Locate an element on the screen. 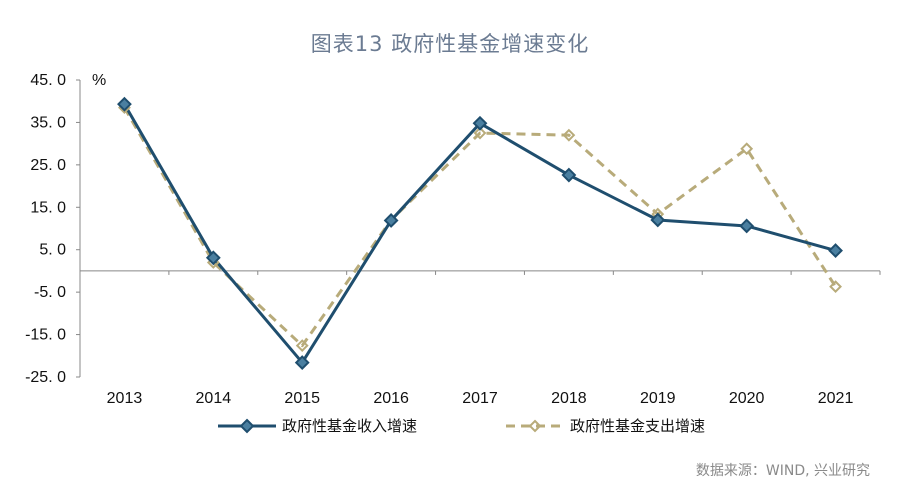  x-tick-label: 2017 is located at coordinates (480, 398).